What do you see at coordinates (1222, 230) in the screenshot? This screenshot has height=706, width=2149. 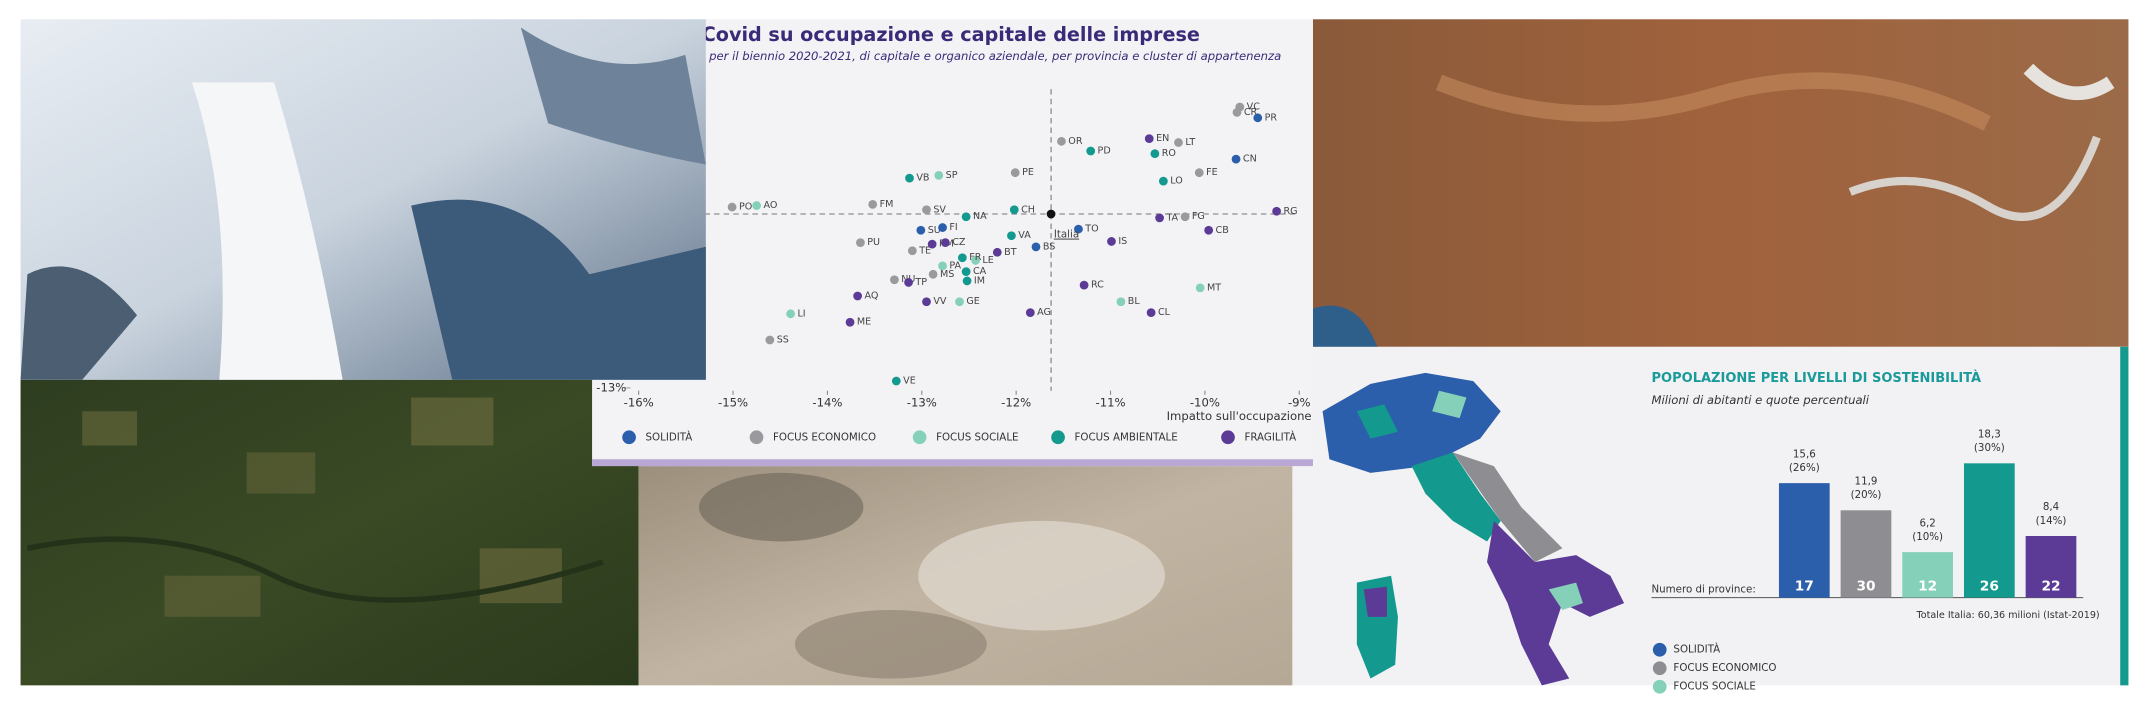 I see `point-label: CB` at bounding box center [1222, 230].